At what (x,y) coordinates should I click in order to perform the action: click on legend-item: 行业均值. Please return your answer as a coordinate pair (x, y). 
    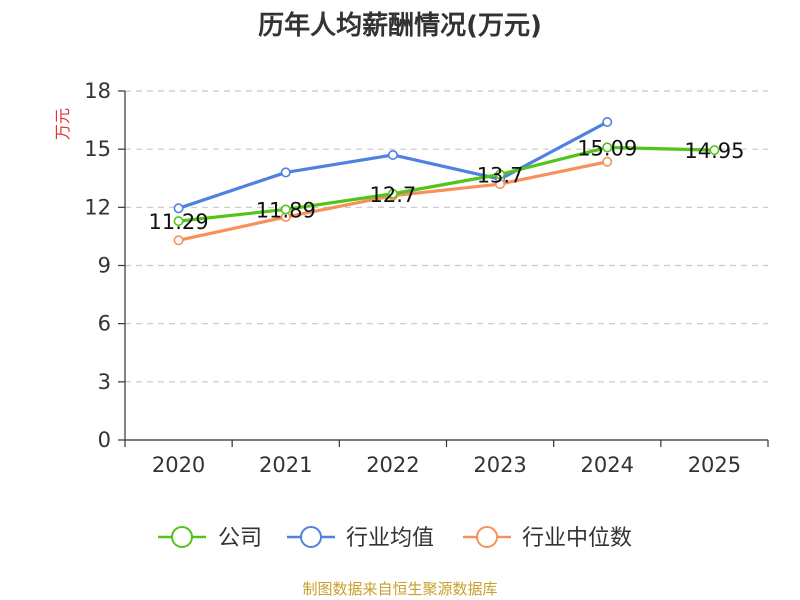
    Looking at the image, I should click on (360, 538).